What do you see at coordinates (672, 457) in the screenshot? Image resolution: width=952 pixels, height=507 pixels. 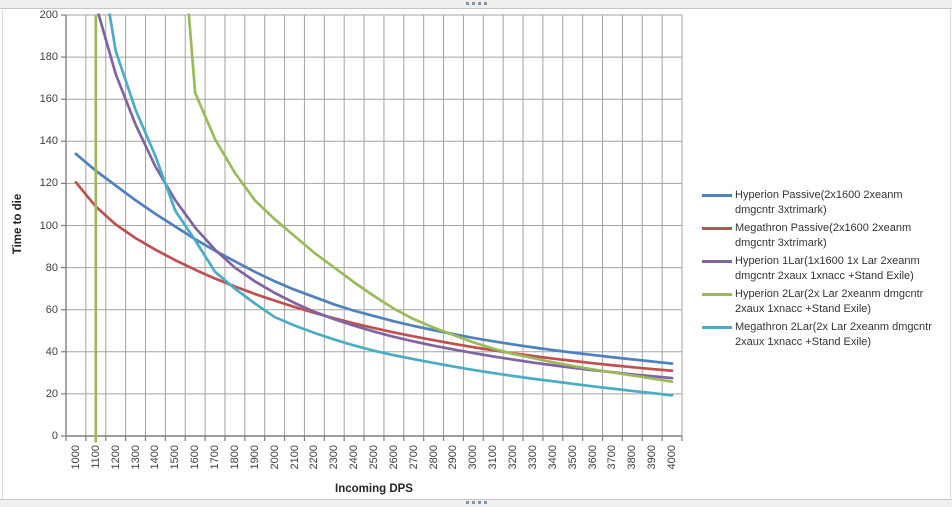 I see `x-axis-tick-label: 4000` at bounding box center [672, 457].